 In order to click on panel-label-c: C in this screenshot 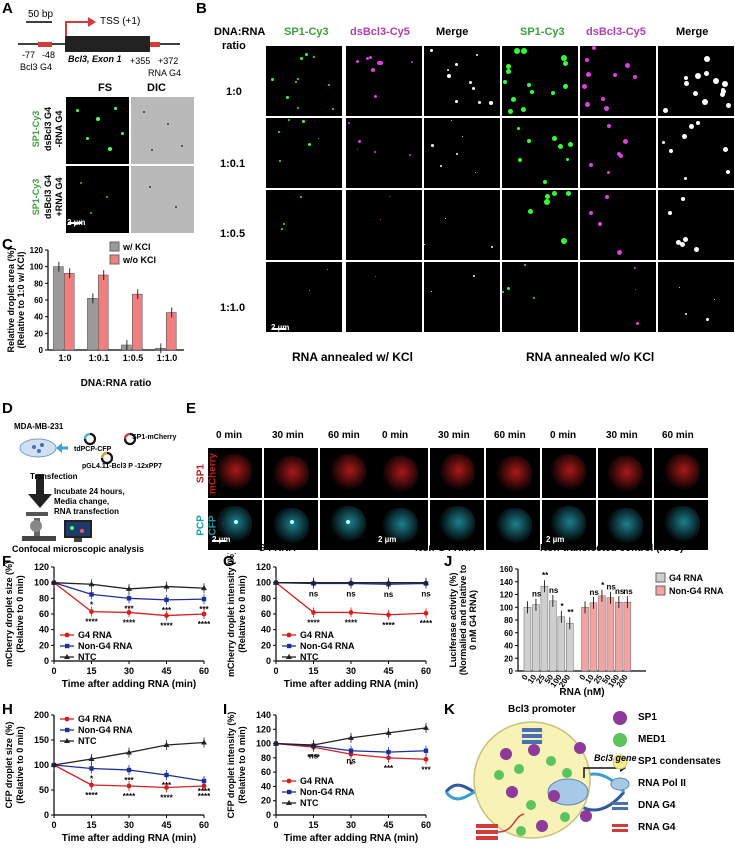, I will do `click(7, 244)`.